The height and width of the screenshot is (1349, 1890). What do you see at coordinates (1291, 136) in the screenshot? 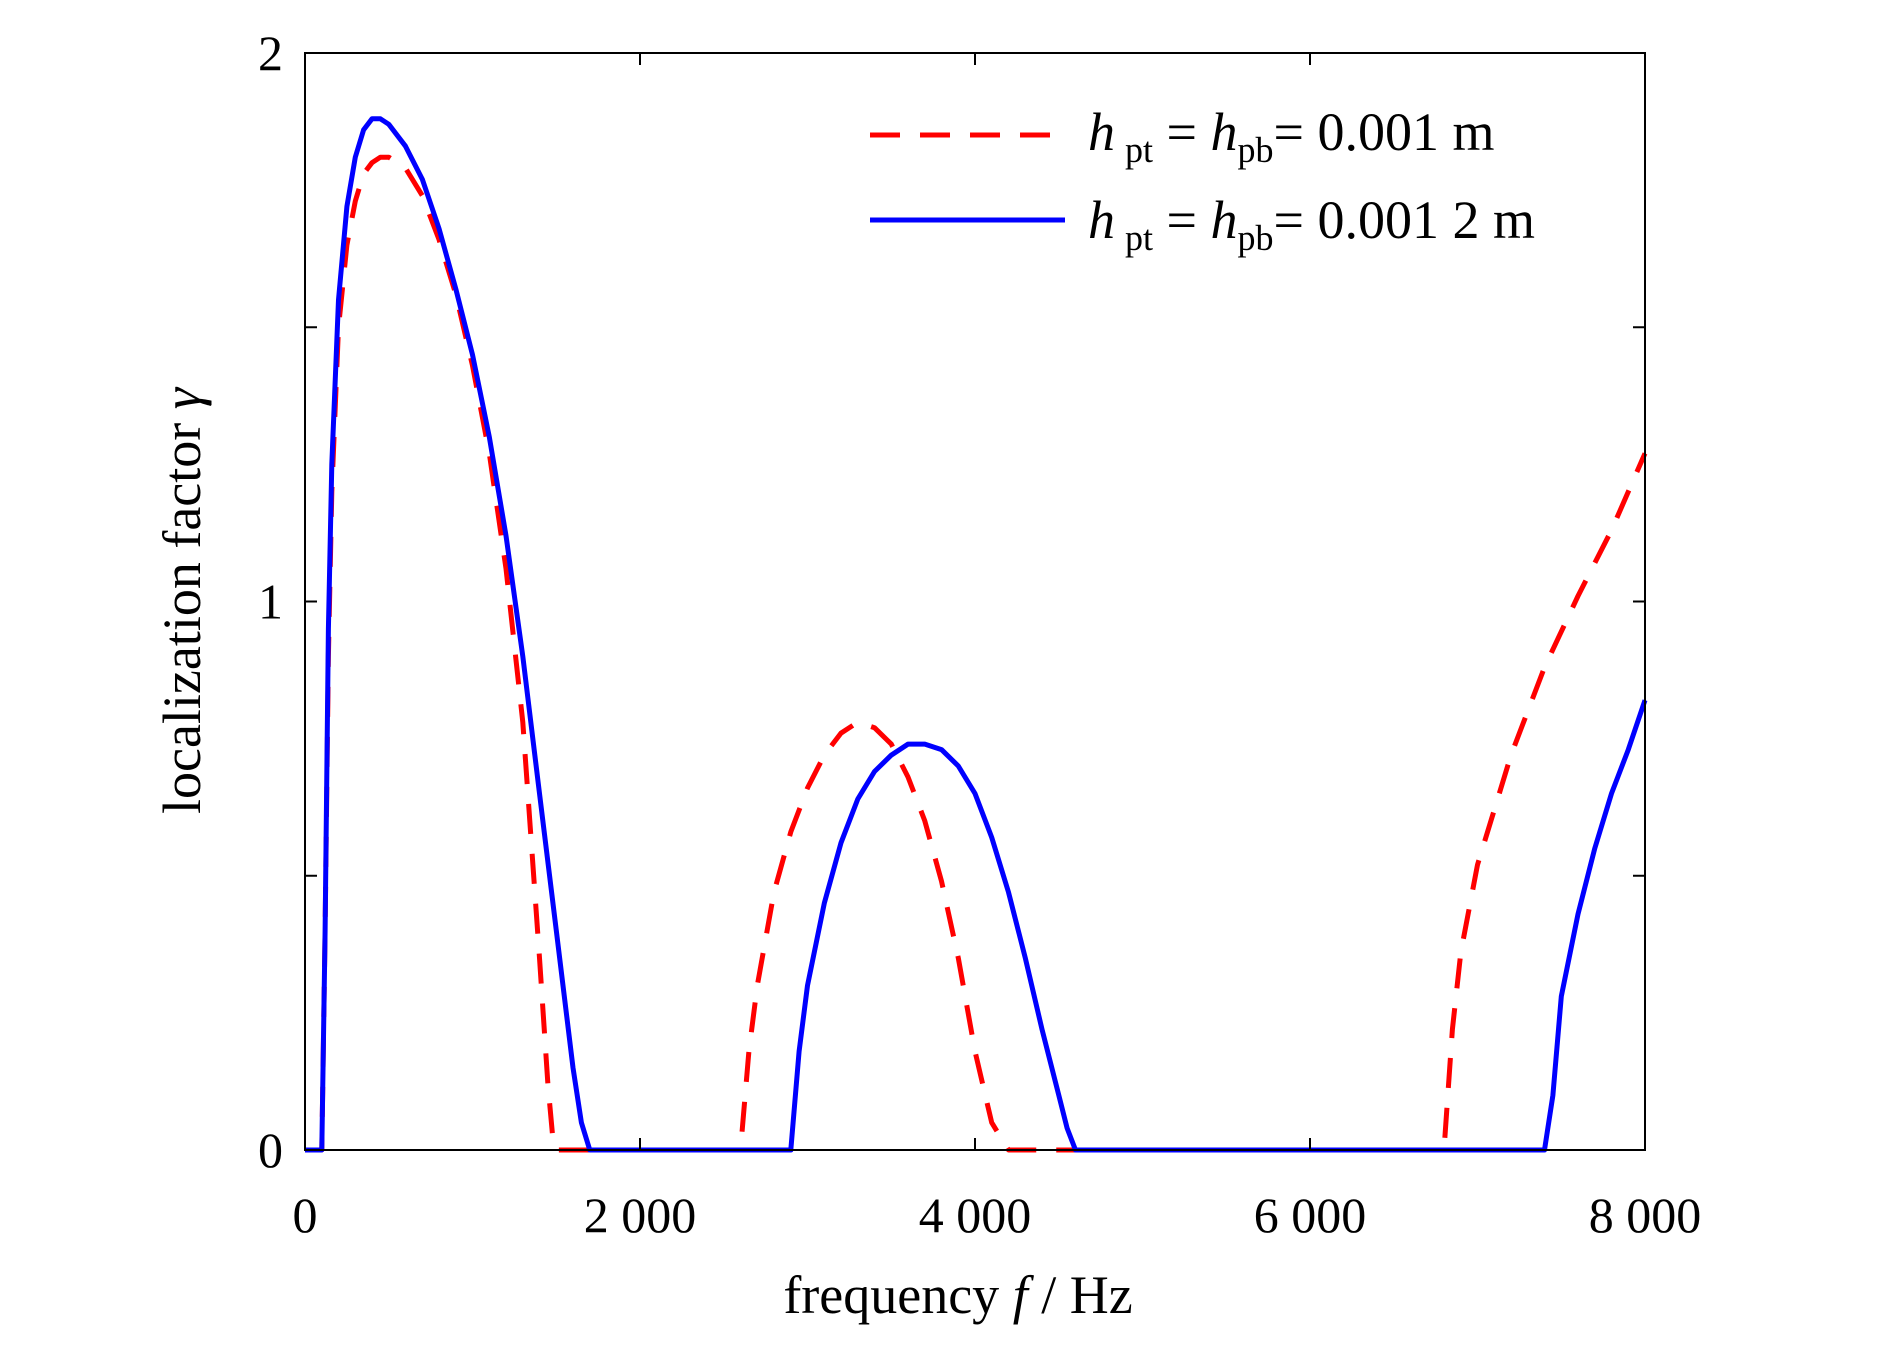
I see `legend-entry-series-1: h pt = hpb= 0.001 m` at bounding box center [1291, 136].